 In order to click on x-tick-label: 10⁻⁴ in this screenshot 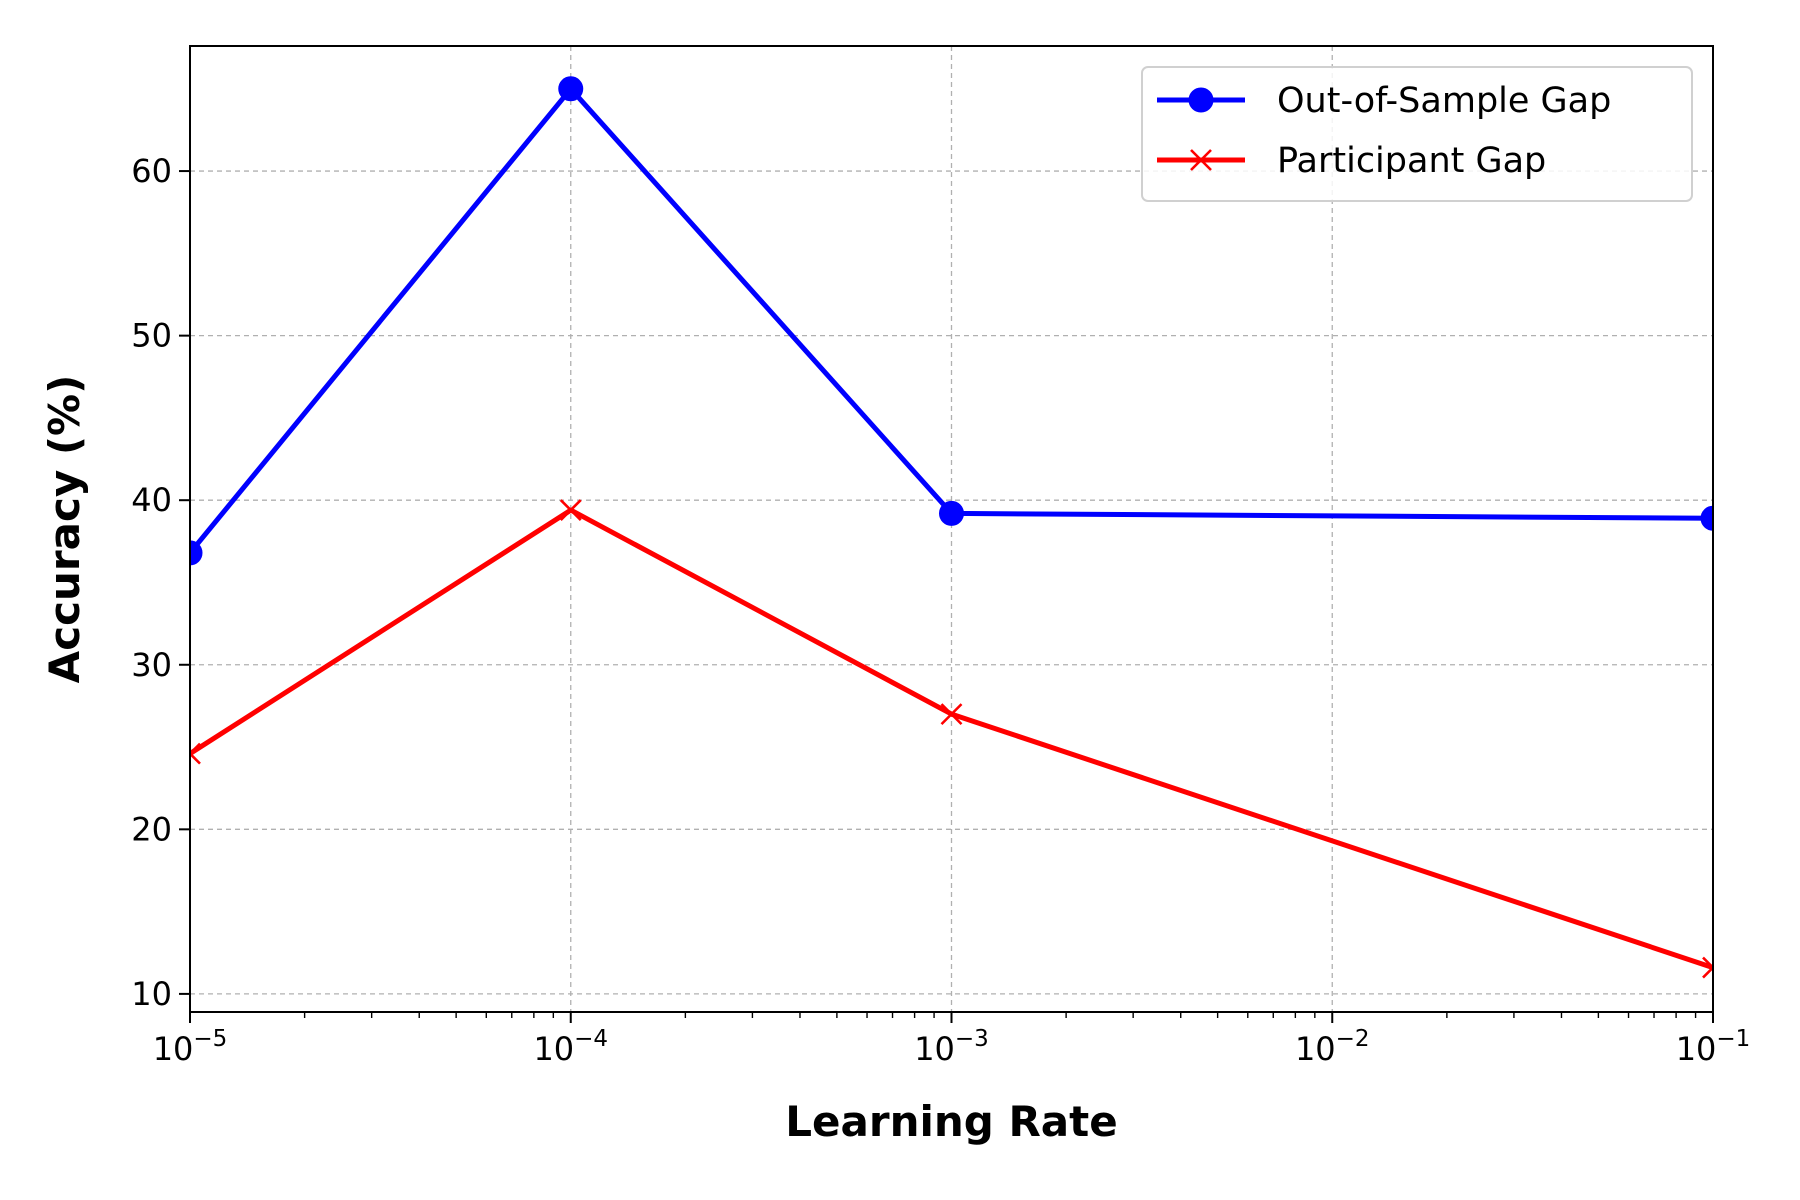, I will do `click(570, 1047)`.